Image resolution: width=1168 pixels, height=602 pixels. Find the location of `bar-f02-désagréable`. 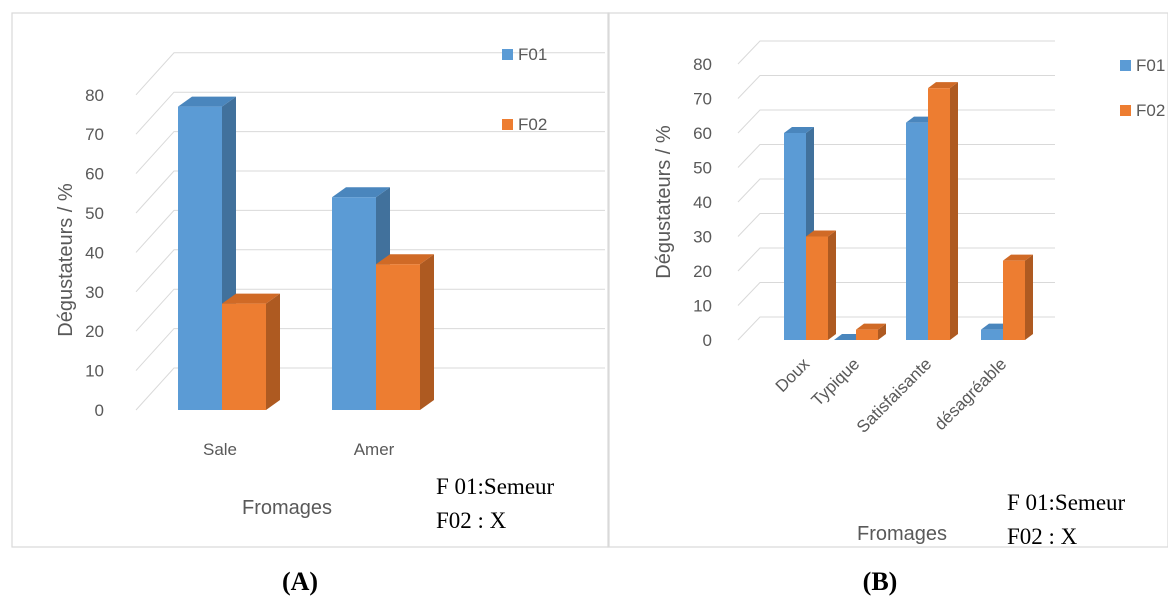

bar-f02-désagréable is located at coordinates (1018, 297).